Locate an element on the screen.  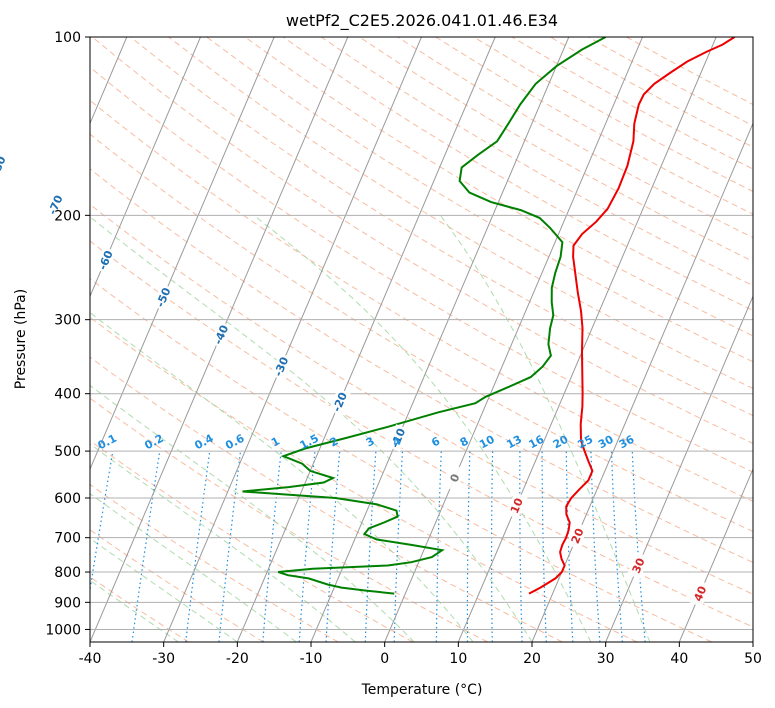
mixing-ratio-label: 25 is located at coordinates (586, 442).